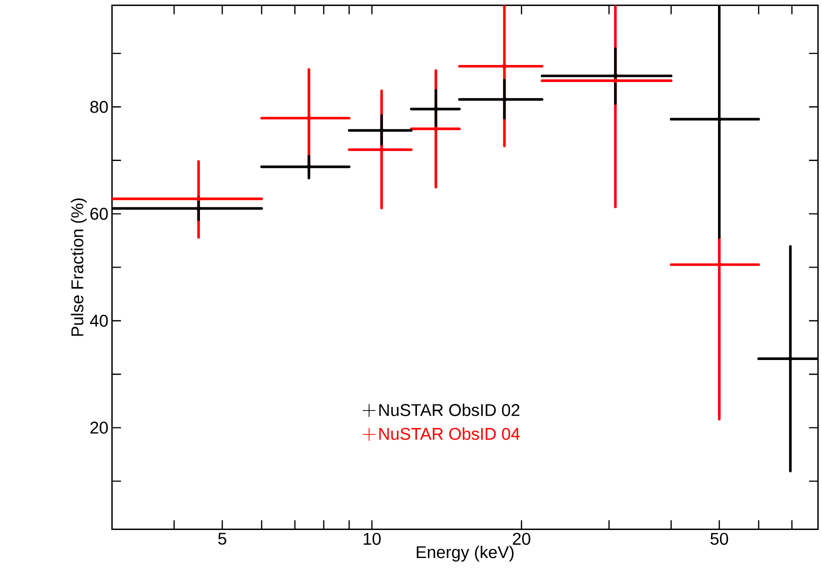 Image resolution: width=822 pixels, height=586 pixels. I want to click on x-tick-label: 20, so click(521, 538).